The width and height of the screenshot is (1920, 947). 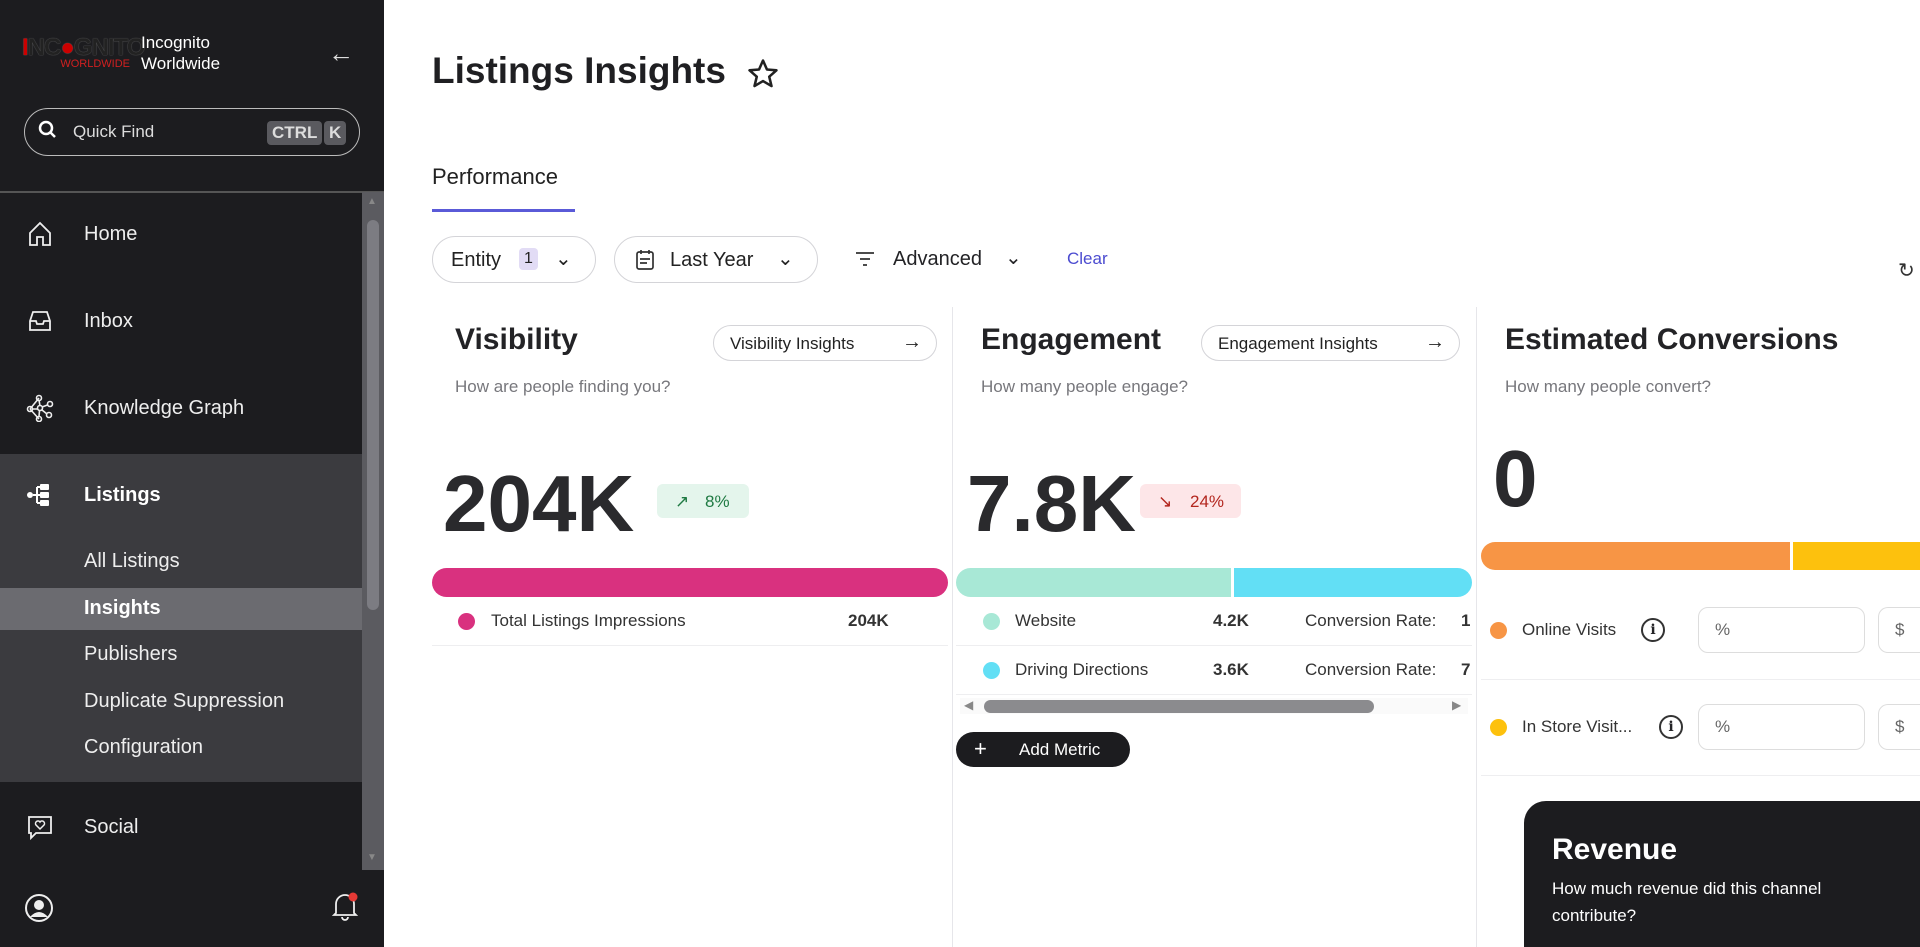 I want to click on visibility-insights-label: Visibility Insights, so click(x=792, y=343).